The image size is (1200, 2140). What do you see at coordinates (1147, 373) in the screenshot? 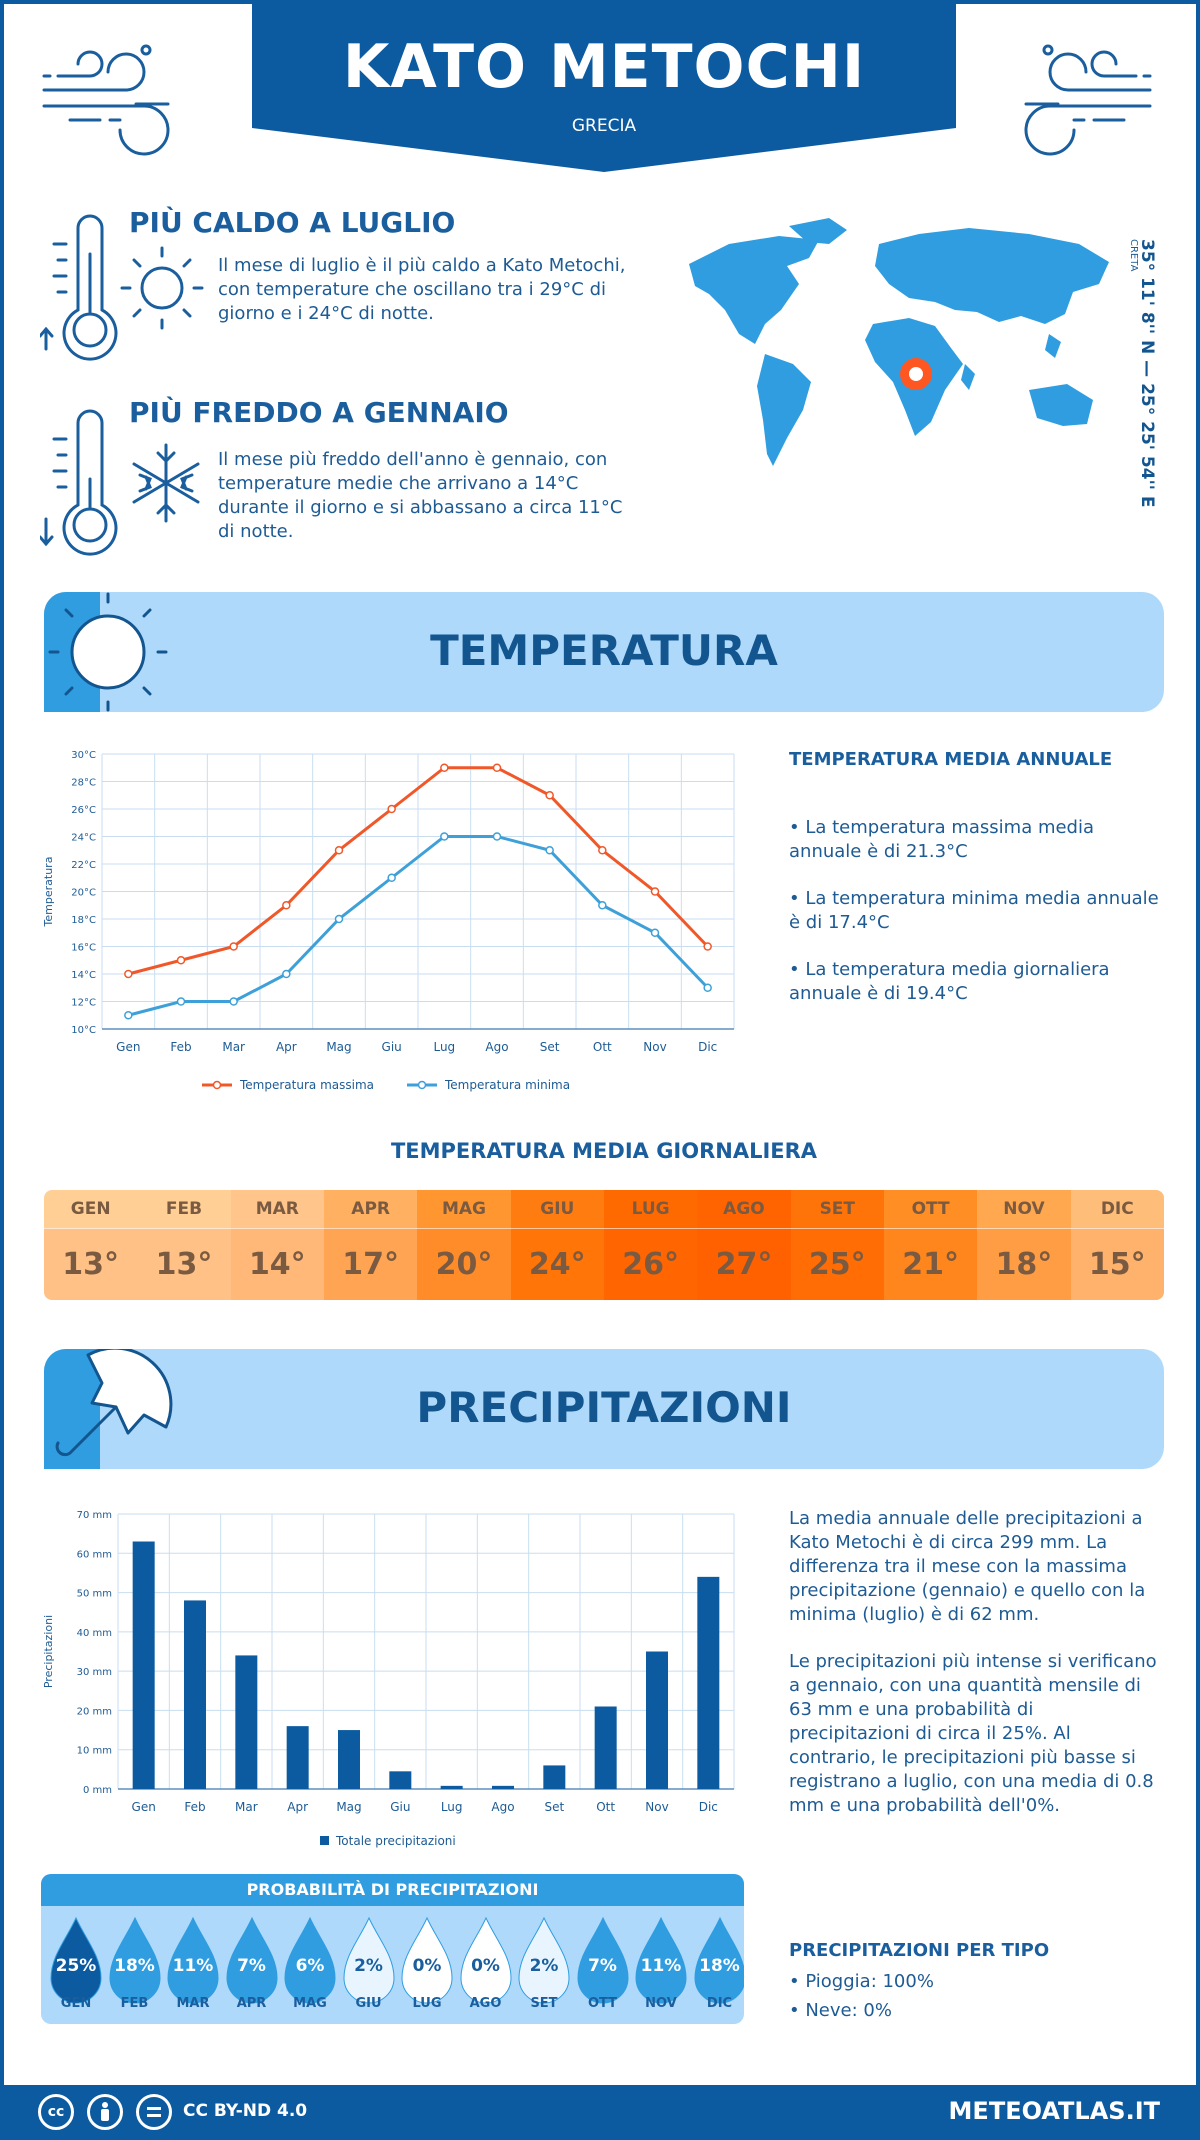
I see `coordinates-text: 35° 11' 8'' N — 25° 25' 54'' E` at bounding box center [1147, 373].